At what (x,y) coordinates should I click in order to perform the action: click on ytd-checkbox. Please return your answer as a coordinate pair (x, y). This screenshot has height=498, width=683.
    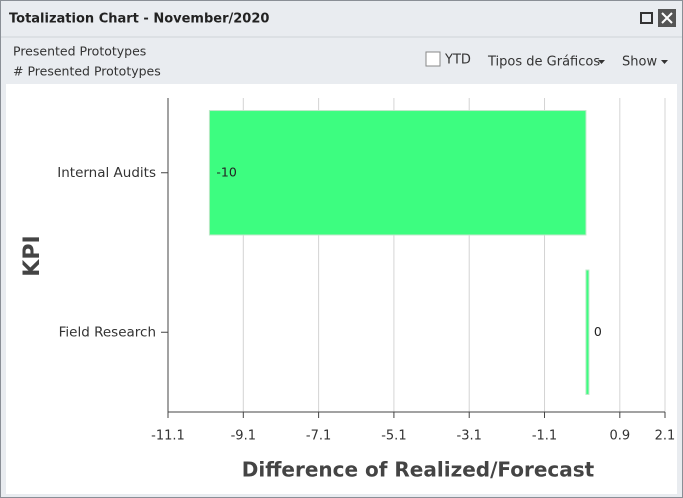
    Looking at the image, I should click on (433, 59).